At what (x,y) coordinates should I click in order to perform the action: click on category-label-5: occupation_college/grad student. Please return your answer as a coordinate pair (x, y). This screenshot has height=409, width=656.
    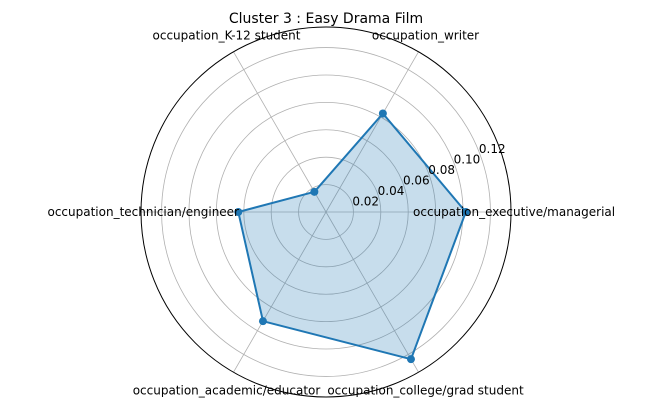
    Looking at the image, I should click on (425, 390).